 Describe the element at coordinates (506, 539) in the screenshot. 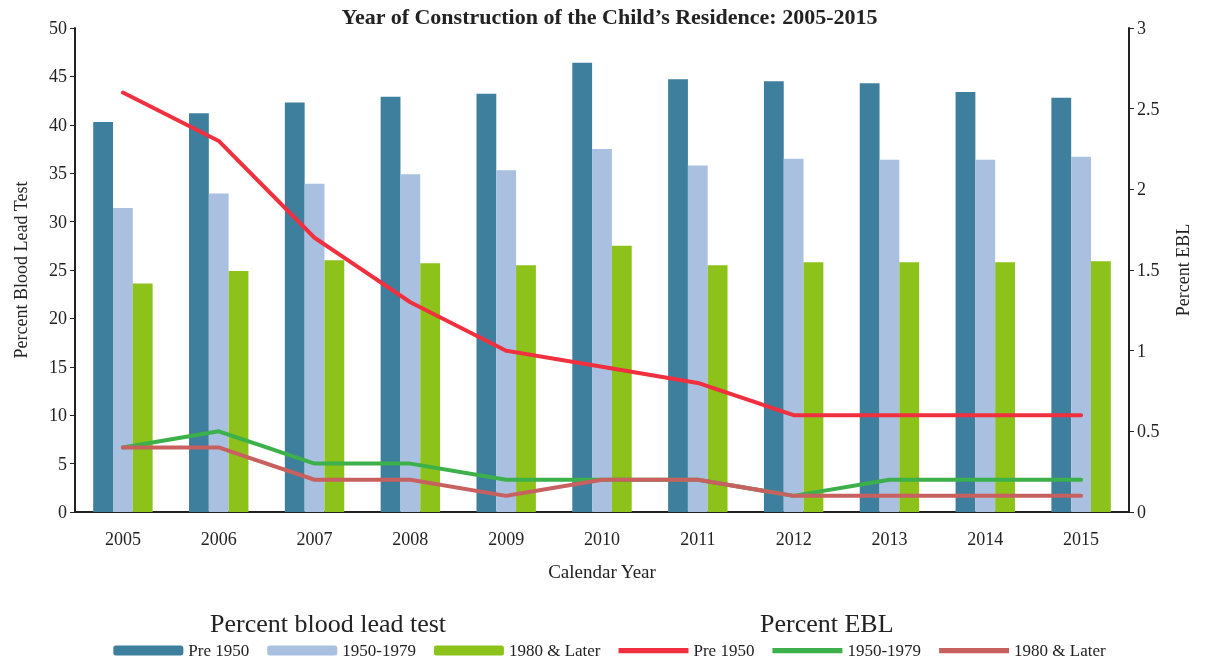

I see `x-tick-label: 2009` at that location.